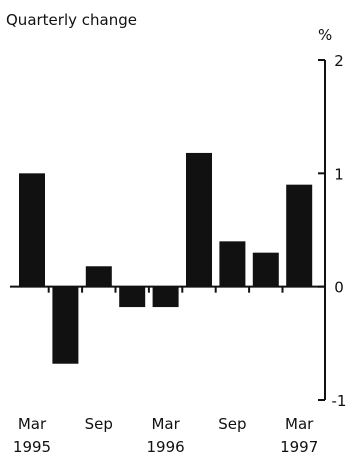 This screenshot has height=457, width=359. Describe the element at coordinates (325, 35) in the screenshot. I see `y-axis-unit-label: %` at that location.